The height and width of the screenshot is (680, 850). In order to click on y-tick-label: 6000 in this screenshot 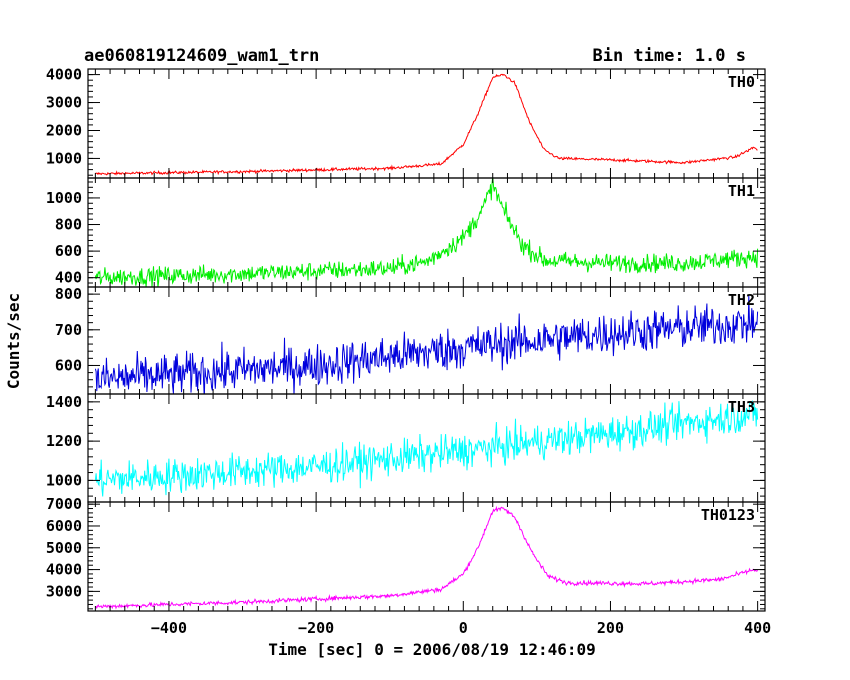, I will do `click(64, 526)`.